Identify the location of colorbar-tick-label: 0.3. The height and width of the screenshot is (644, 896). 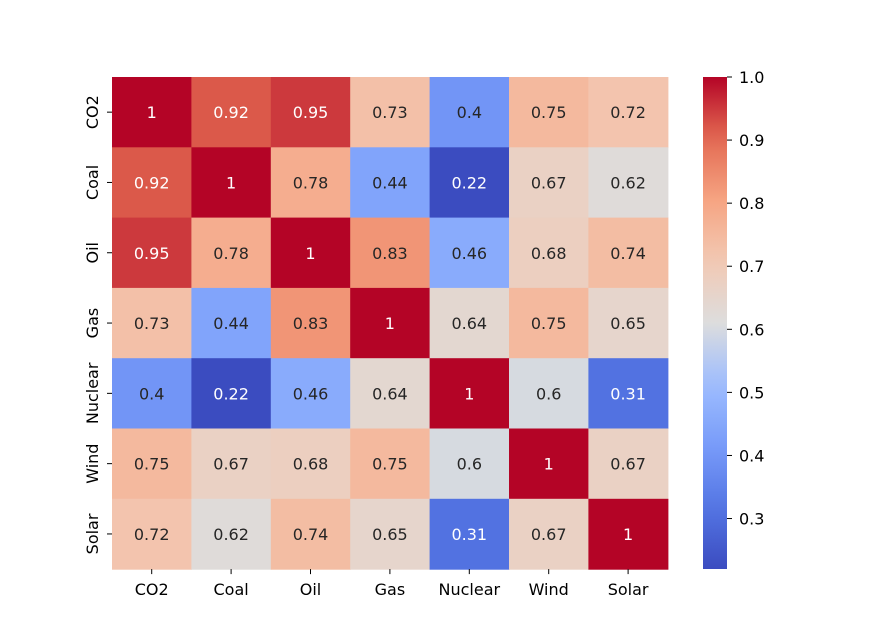
(751, 519).